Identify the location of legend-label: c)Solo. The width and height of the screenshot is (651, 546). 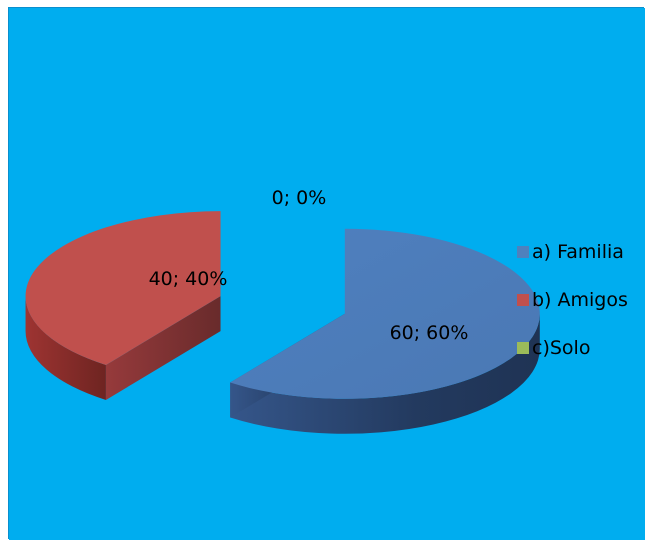
(561, 348).